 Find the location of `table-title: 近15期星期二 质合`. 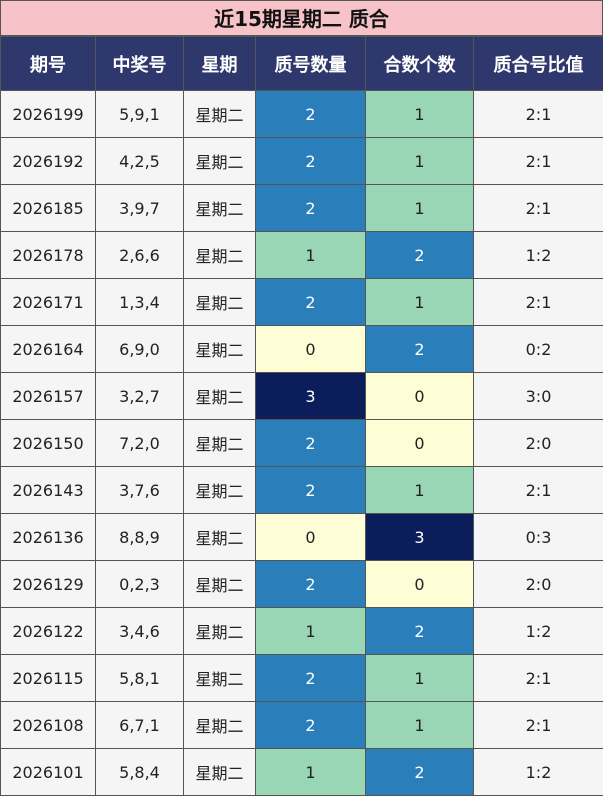

table-title: 近15期星期二 质合 is located at coordinates (301, 18).